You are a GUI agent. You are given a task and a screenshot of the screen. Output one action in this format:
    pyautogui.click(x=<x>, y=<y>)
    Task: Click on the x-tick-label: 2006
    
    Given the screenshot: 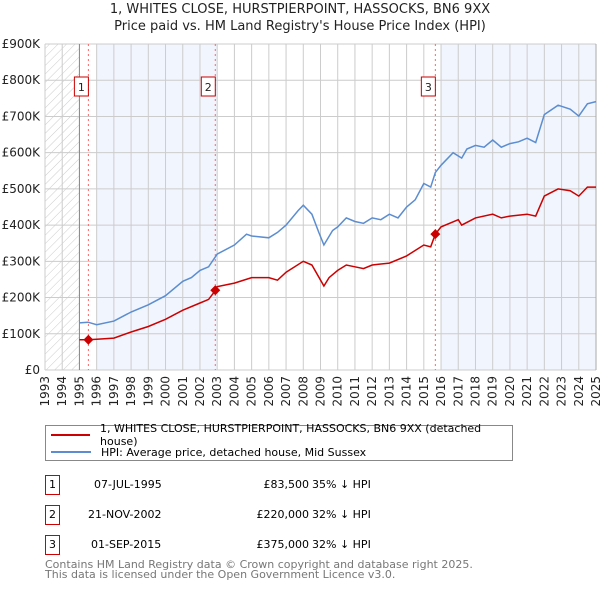 What is the action you would take?
    pyautogui.click(x=269, y=391)
    